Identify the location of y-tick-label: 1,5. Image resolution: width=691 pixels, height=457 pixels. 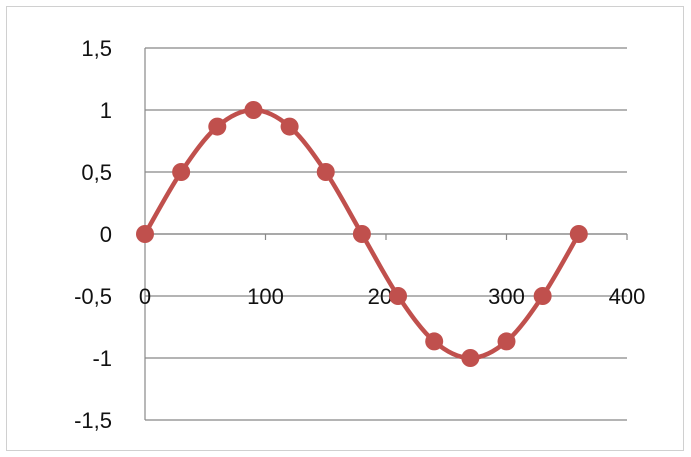
(96, 48).